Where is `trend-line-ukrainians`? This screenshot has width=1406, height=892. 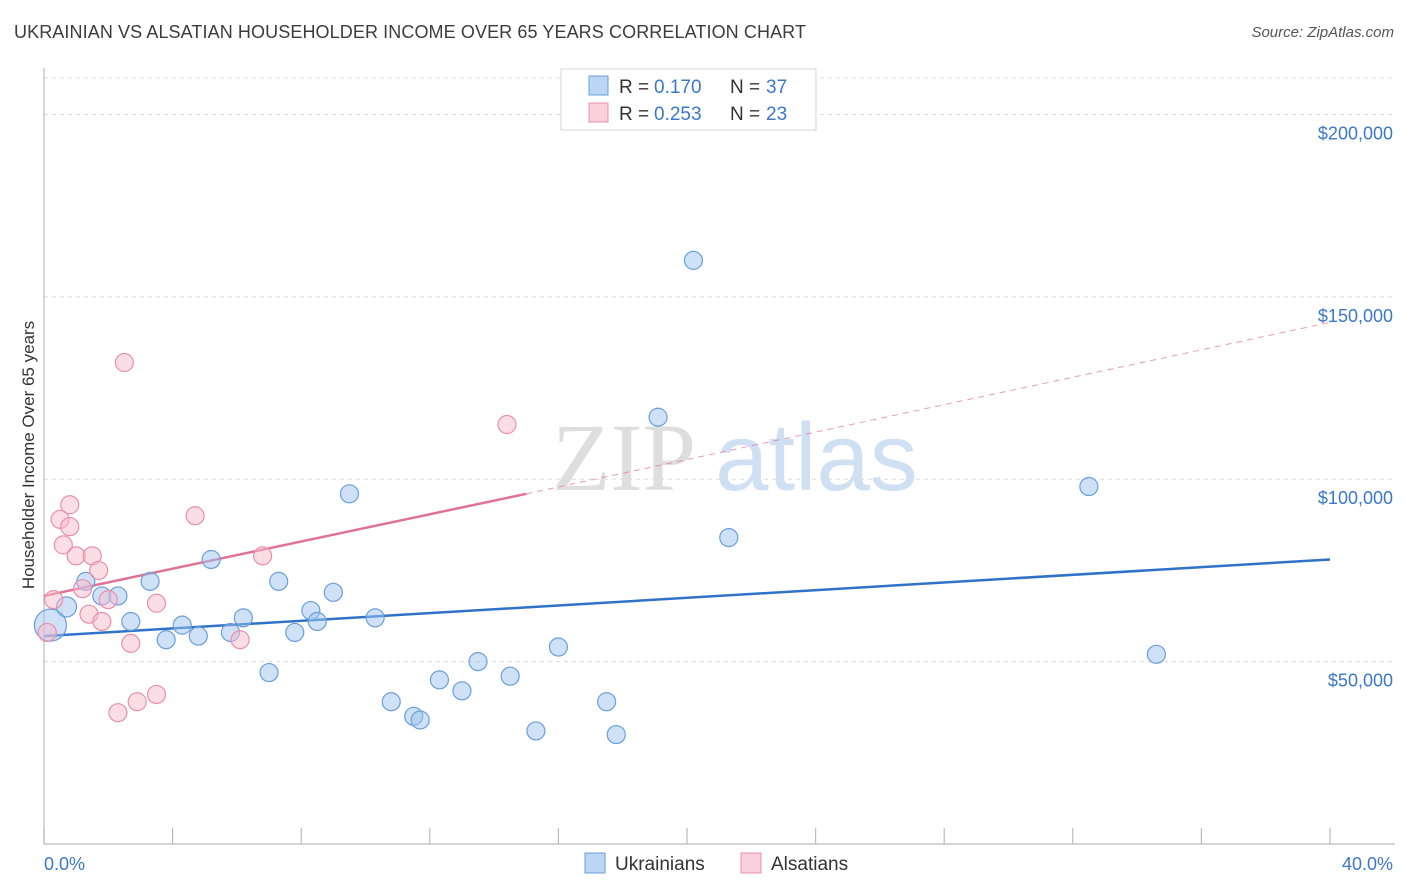 trend-line-ukrainians is located at coordinates (687, 598).